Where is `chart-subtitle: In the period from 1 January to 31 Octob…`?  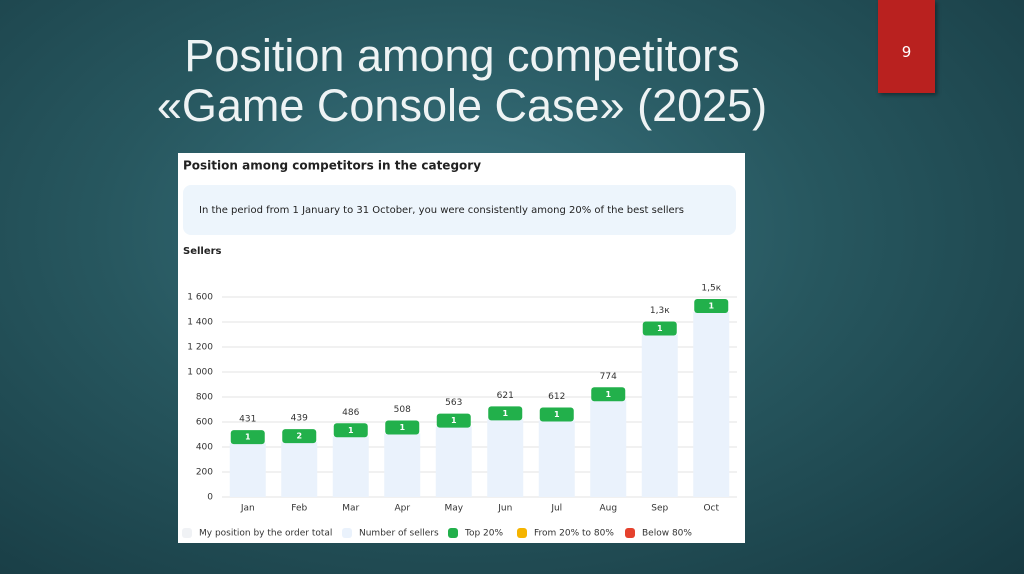 chart-subtitle: In the period from 1 January to 31 Octob… is located at coordinates (441, 210).